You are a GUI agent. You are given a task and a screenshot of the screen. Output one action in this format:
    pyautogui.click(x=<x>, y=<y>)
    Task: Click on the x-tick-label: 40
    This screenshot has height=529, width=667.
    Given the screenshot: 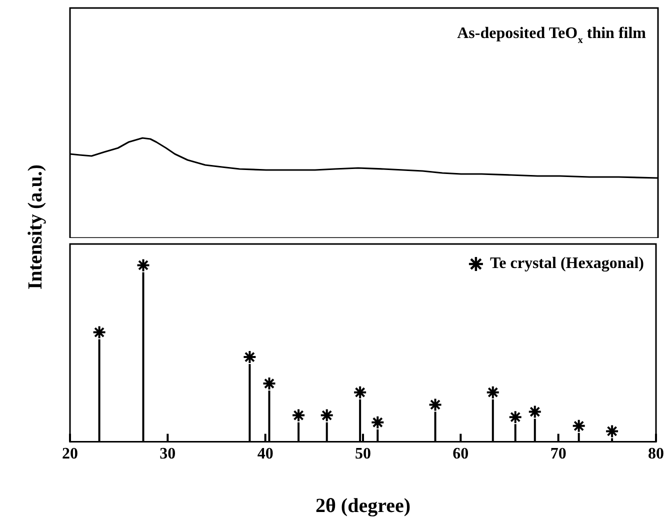 What is the action you would take?
    pyautogui.click(x=265, y=454)
    